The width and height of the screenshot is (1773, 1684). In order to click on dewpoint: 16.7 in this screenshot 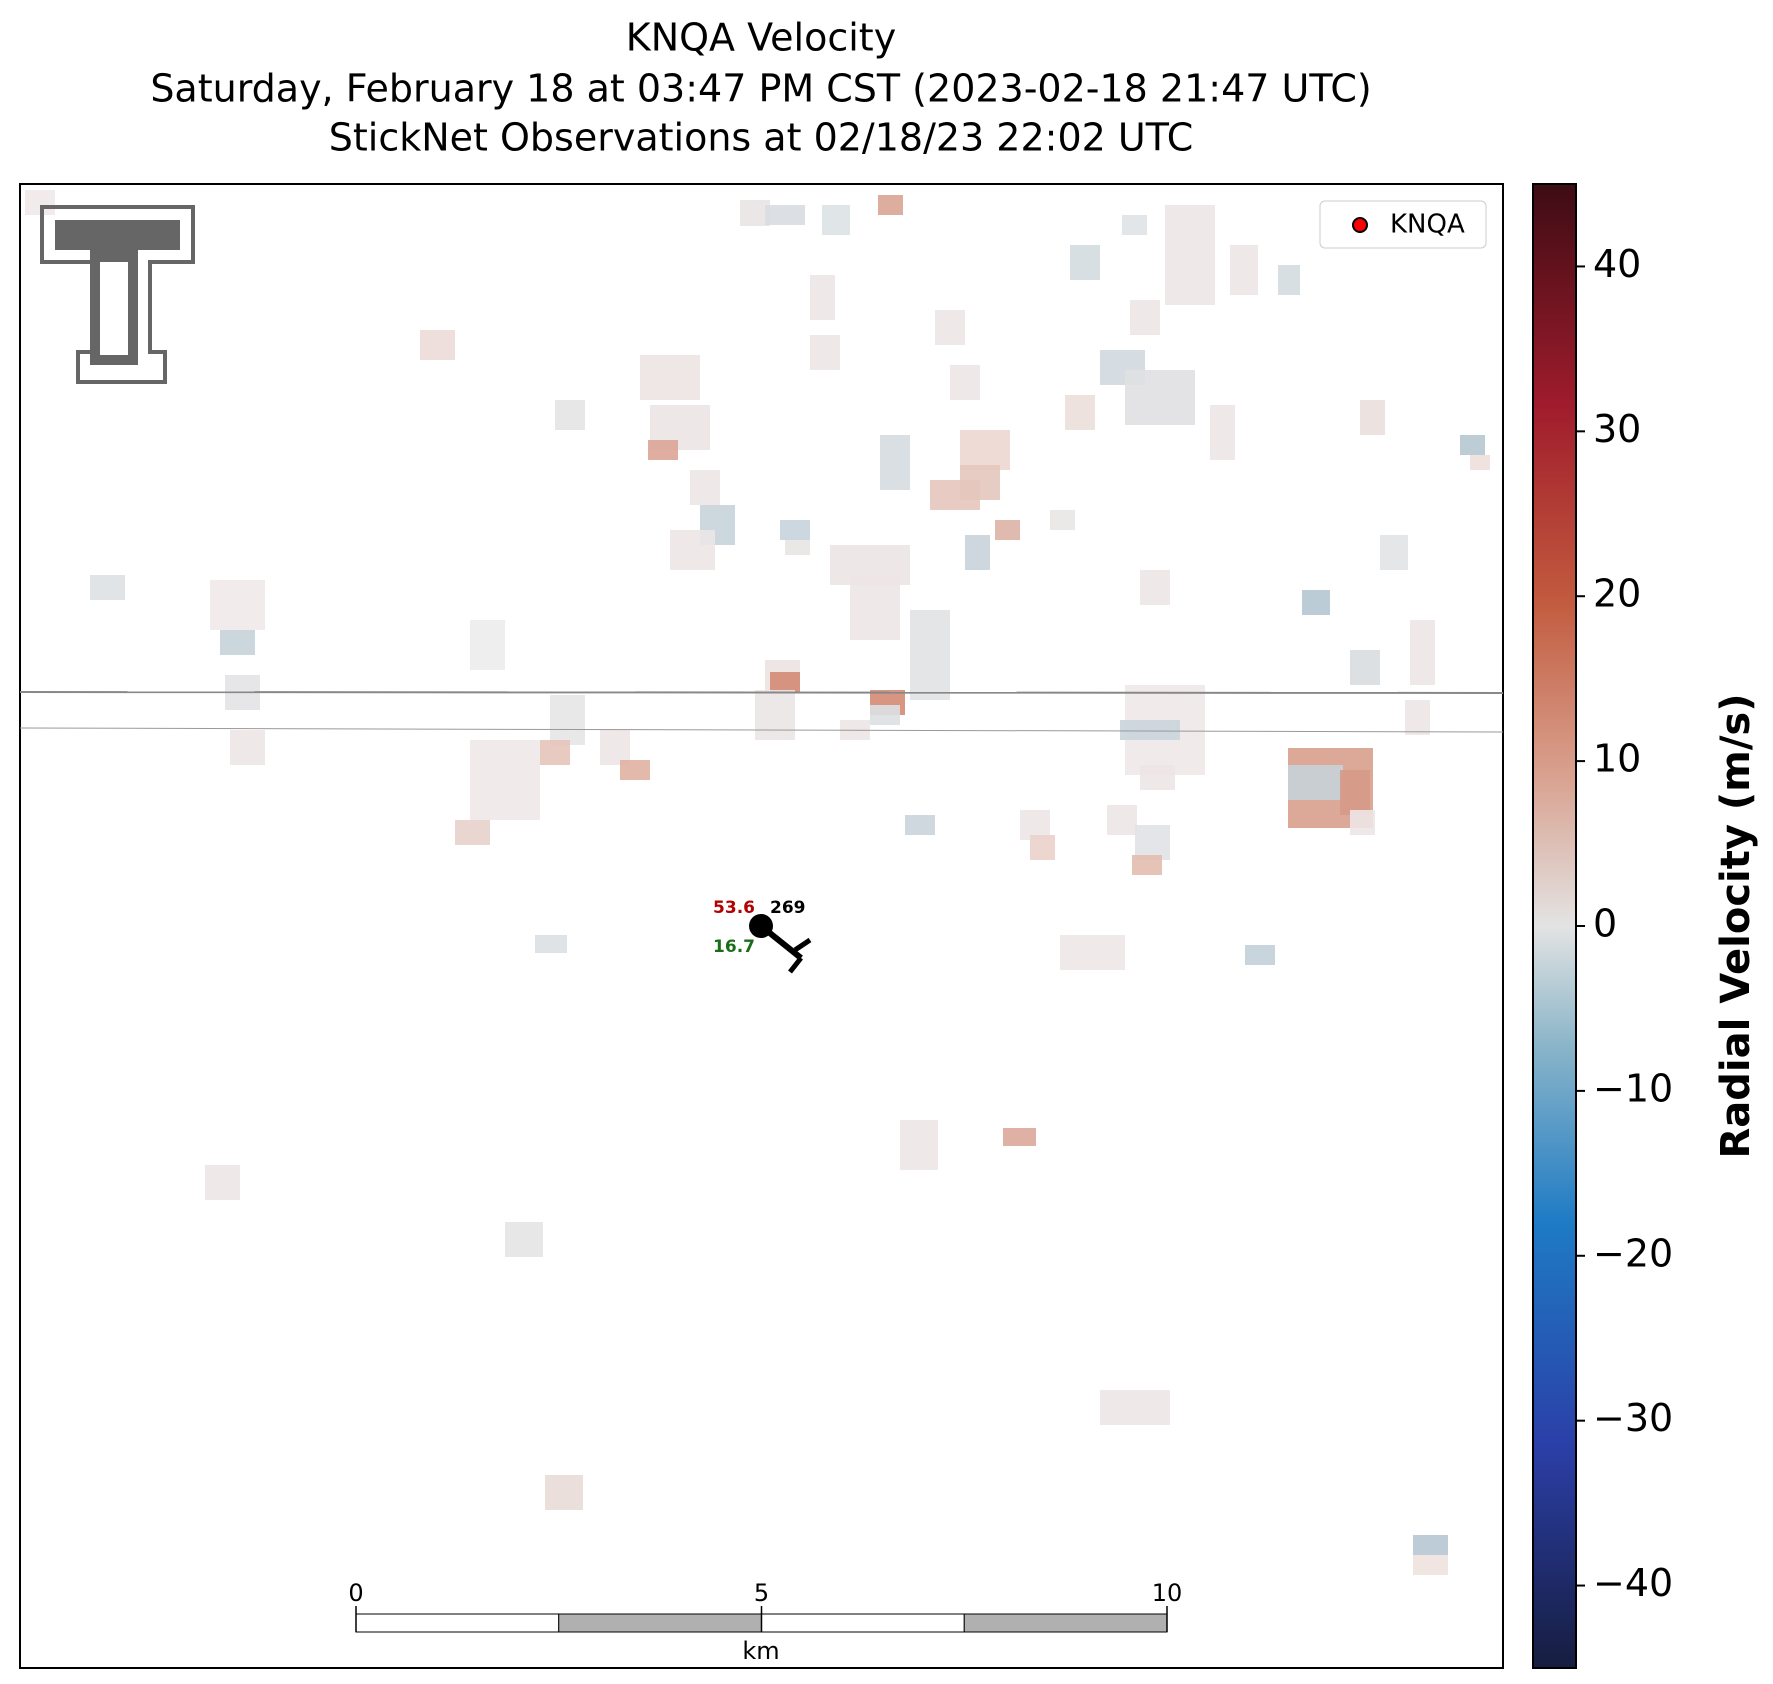, I will do `click(734, 947)`.